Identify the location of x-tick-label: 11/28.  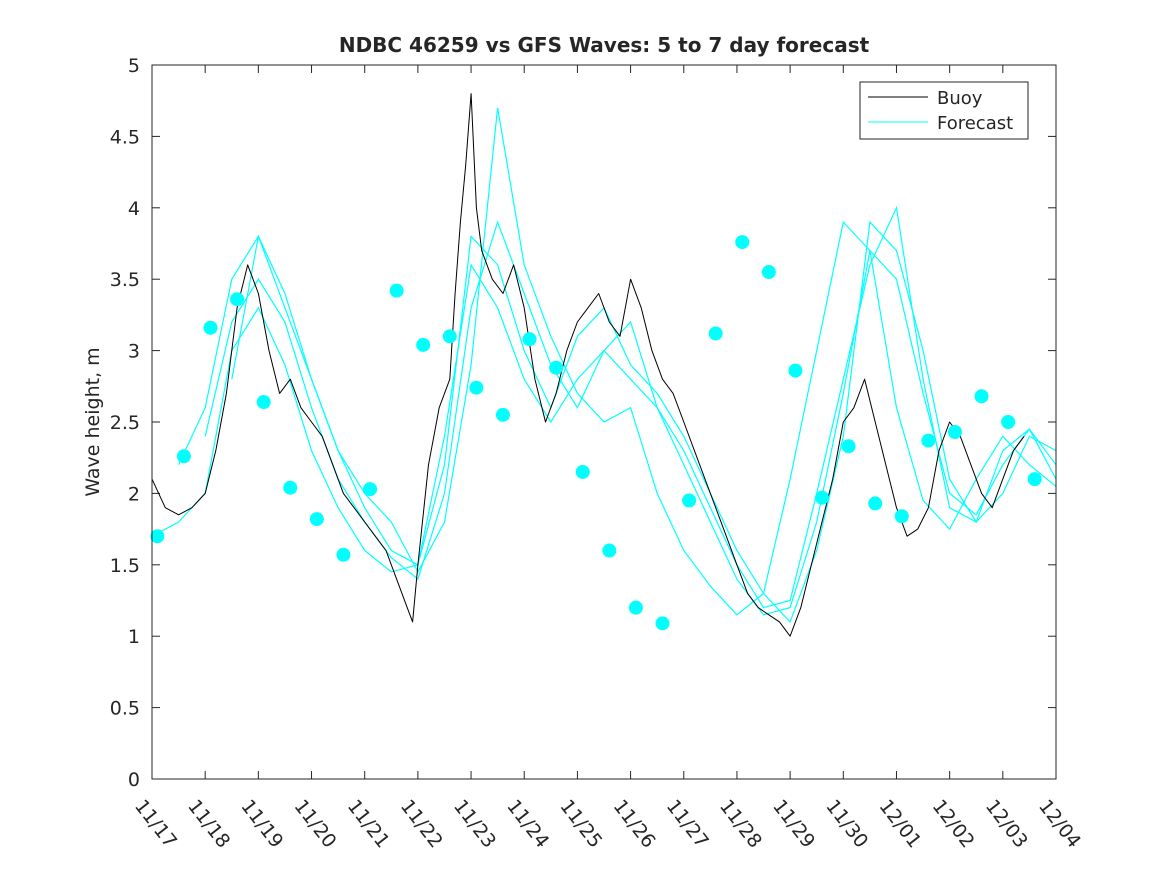
(740, 824).